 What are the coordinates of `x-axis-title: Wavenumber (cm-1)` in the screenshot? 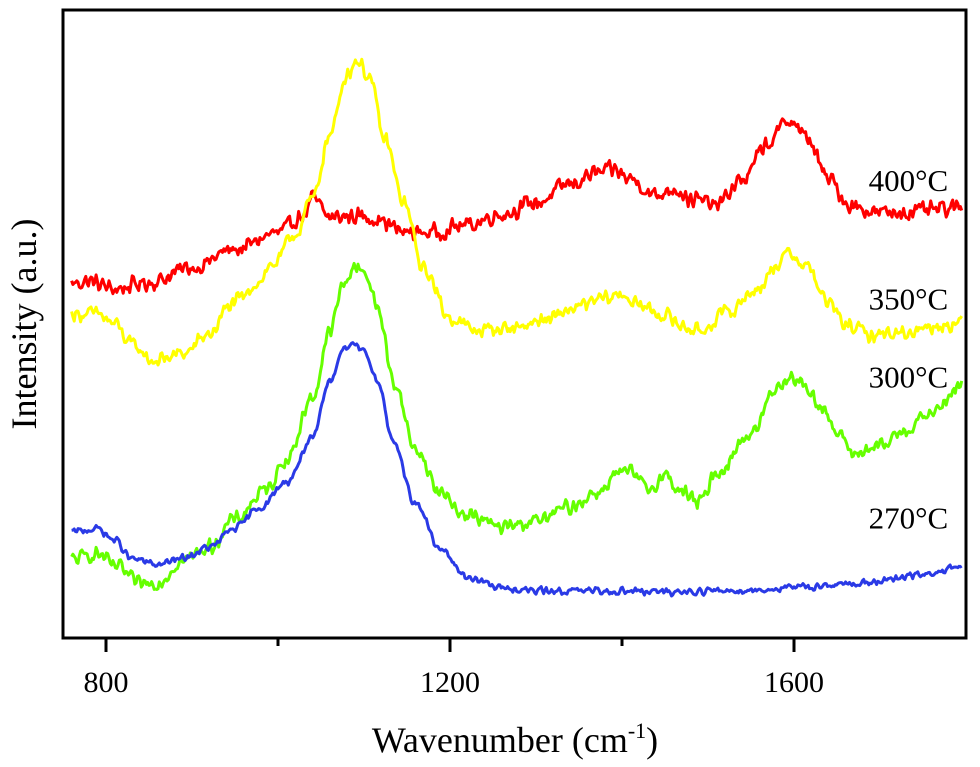 It's located at (515, 739).